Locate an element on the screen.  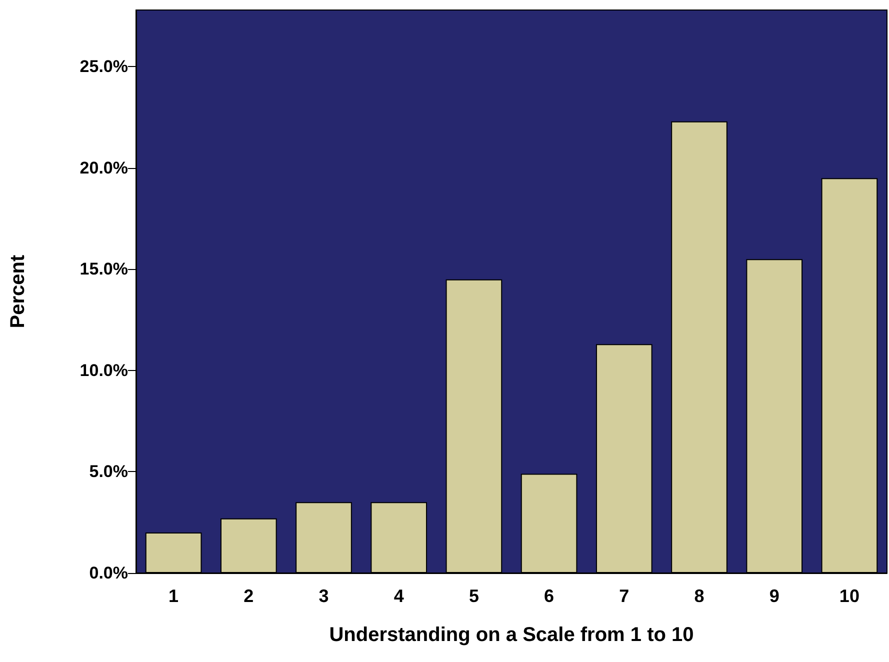
y-tick-label: 25.0% is located at coordinates (104, 66).